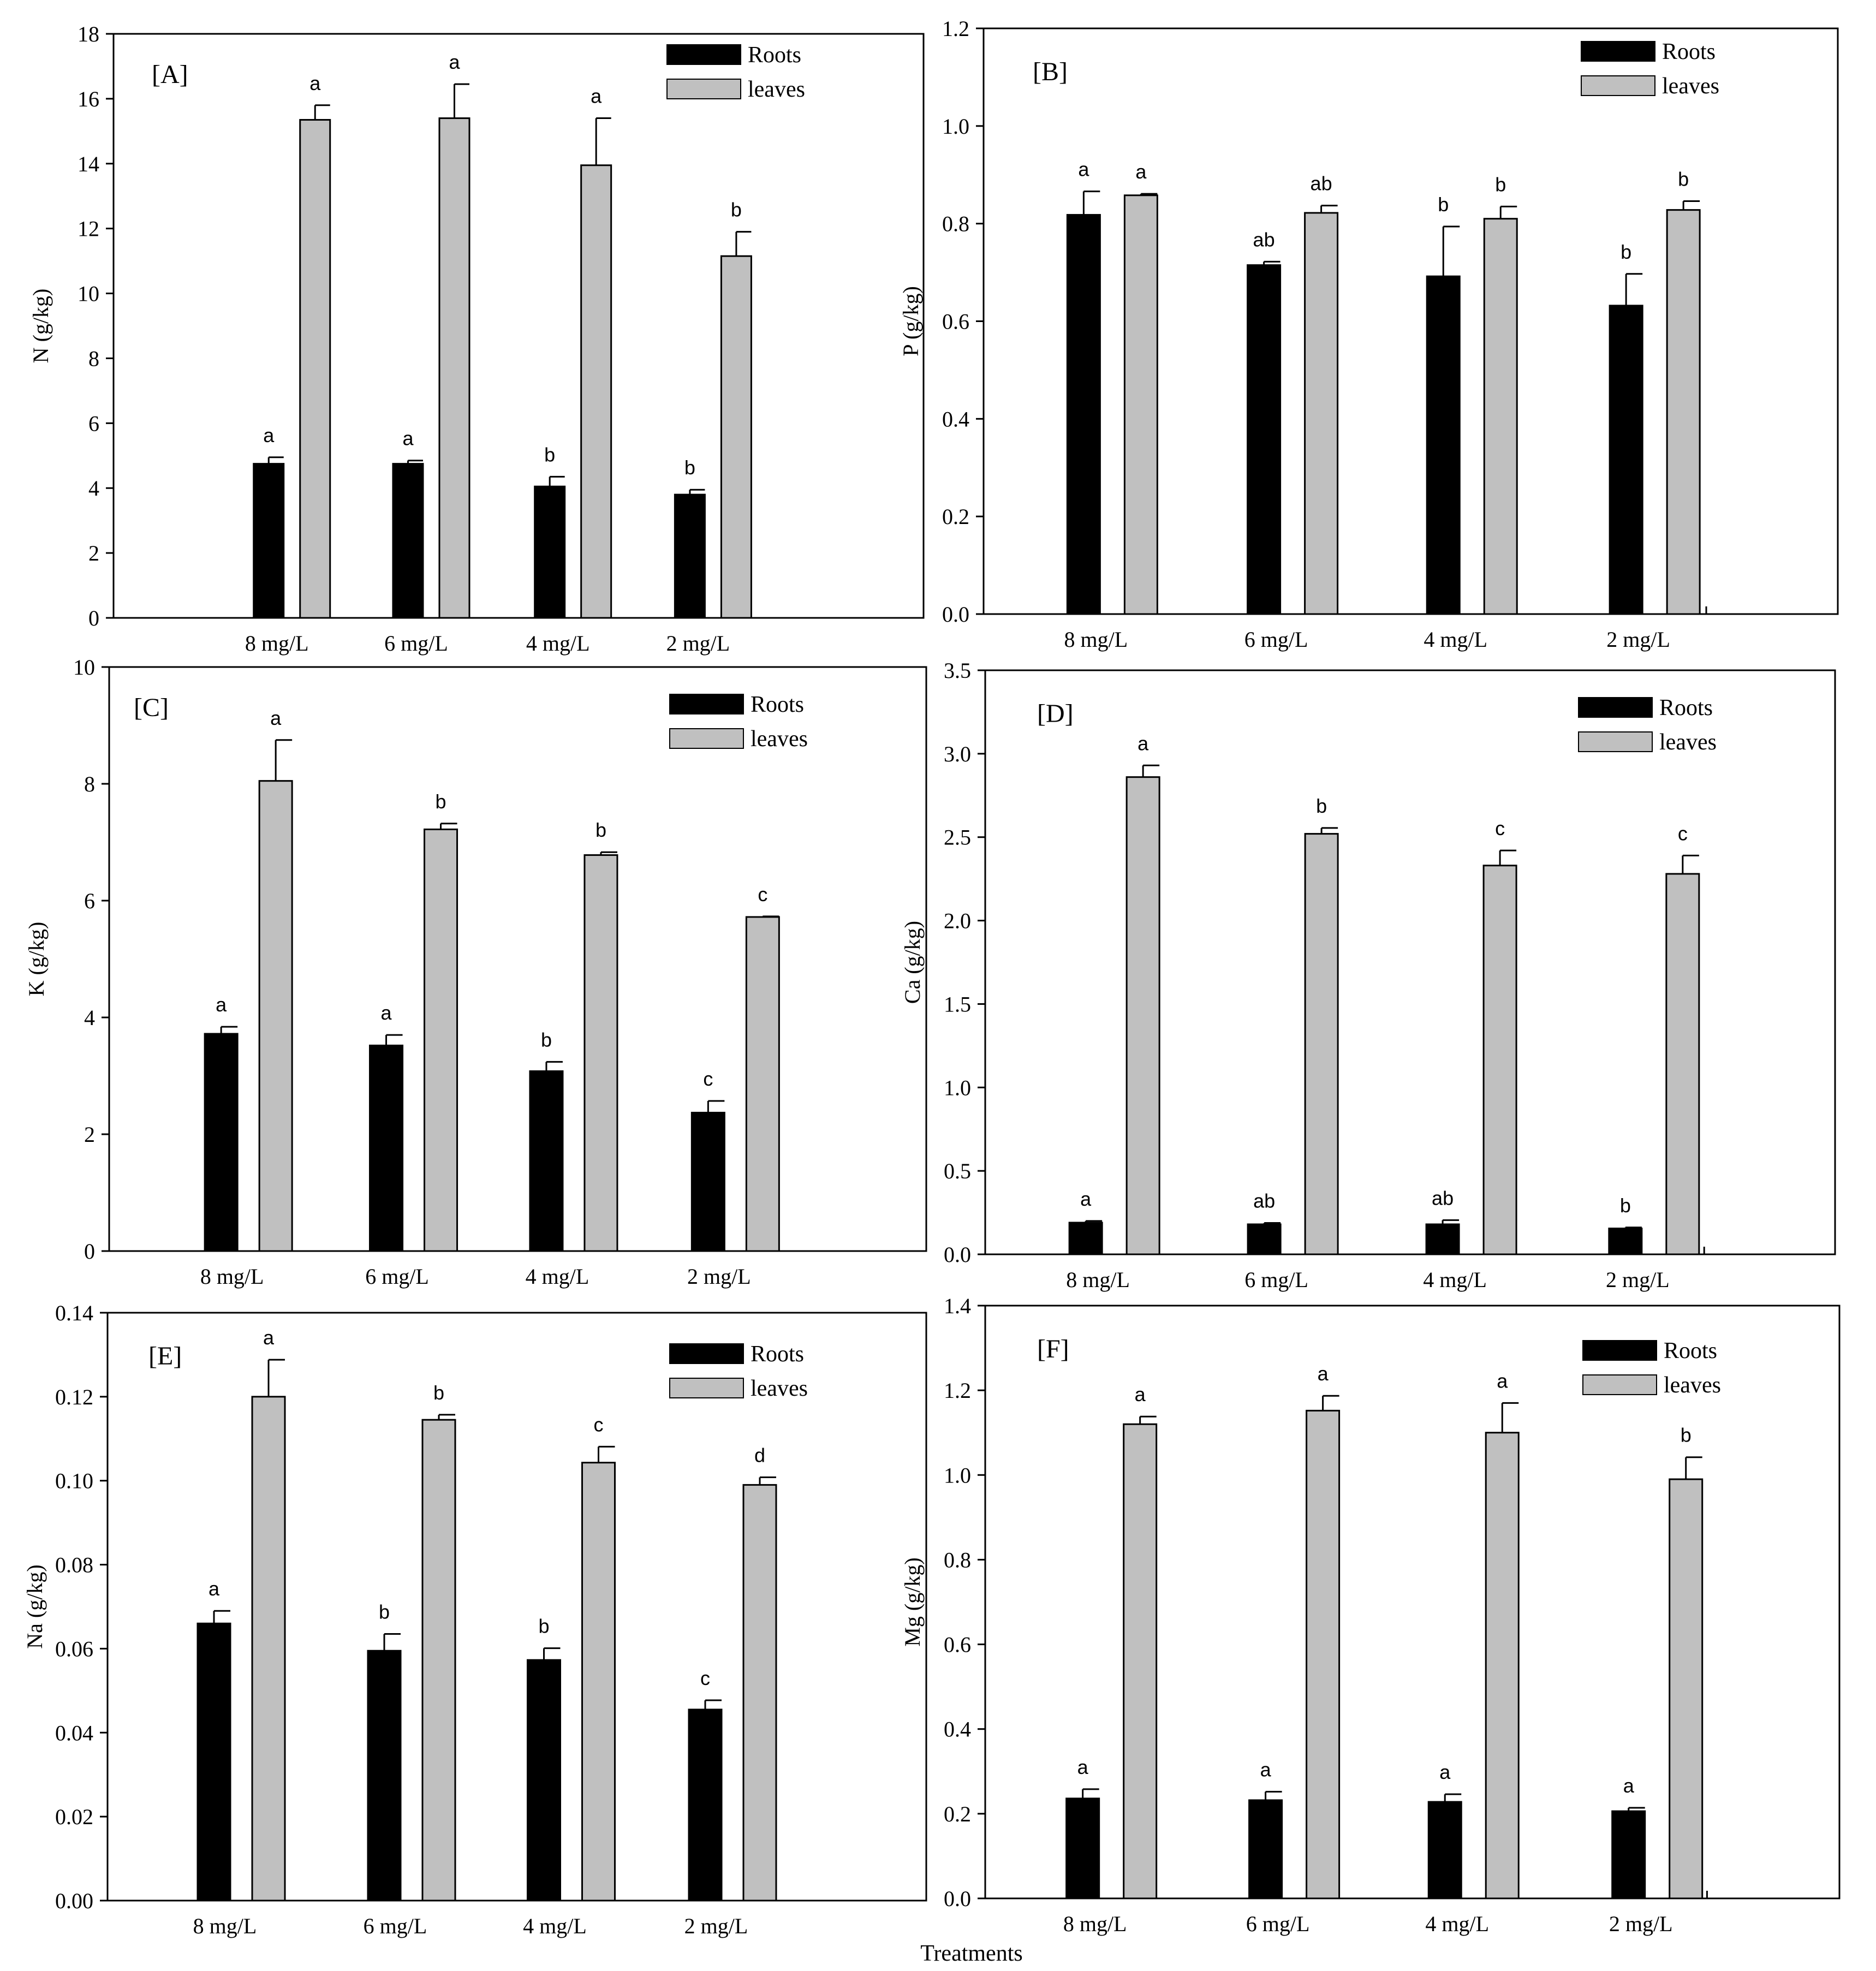  What do you see at coordinates (74, 1648) in the screenshot?
I see `y-tick-label: 0.06` at bounding box center [74, 1648].